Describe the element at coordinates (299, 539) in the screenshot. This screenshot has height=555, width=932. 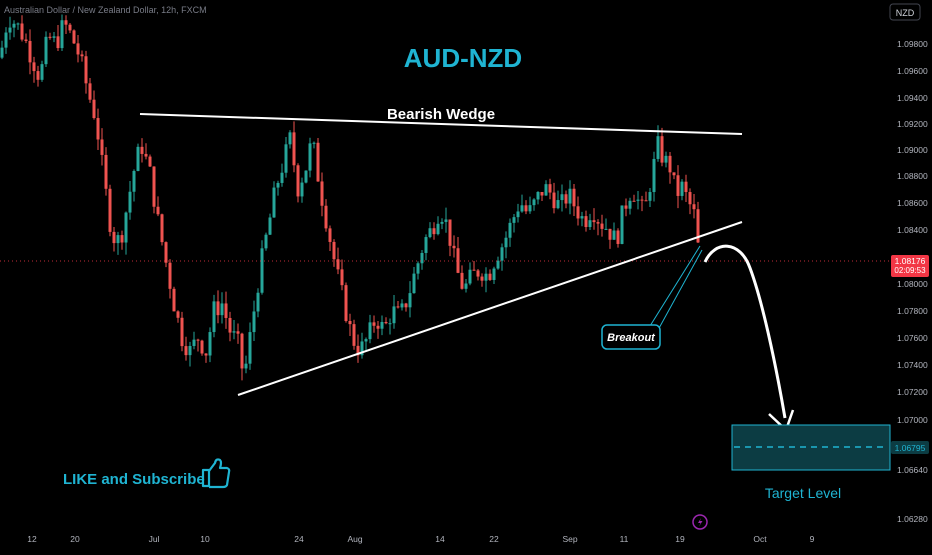
I see `time-tick-label: 24` at that location.